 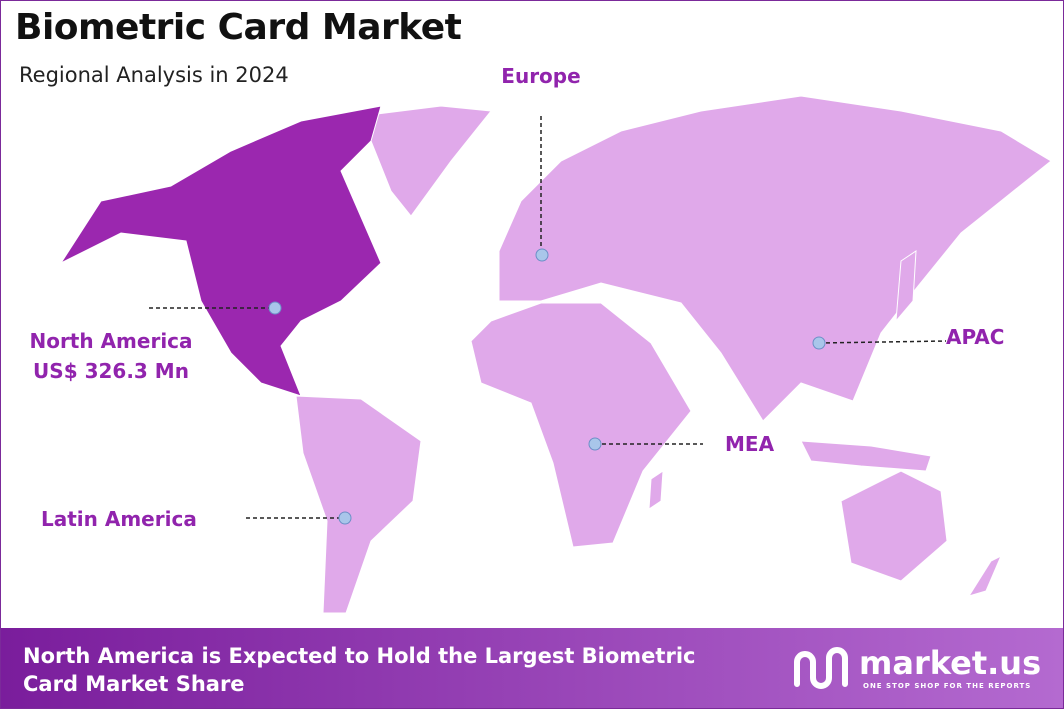 What do you see at coordinates (906, 286) in the screenshot?
I see `japan` at bounding box center [906, 286].